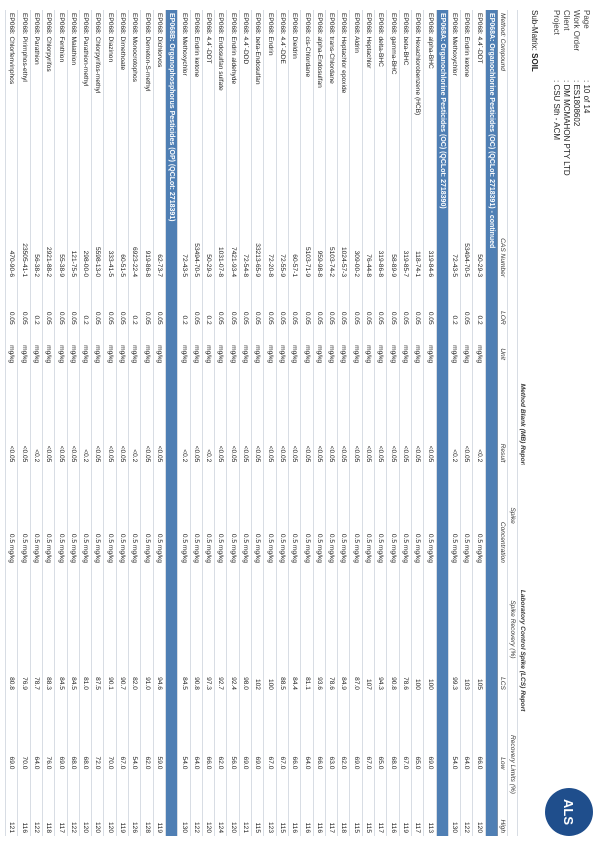 The height and width of the screenshot is (848, 599). What do you see at coordinates (319, 251) in the screenshot?
I see `cell: 959-98-8` at bounding box center [319, 251].